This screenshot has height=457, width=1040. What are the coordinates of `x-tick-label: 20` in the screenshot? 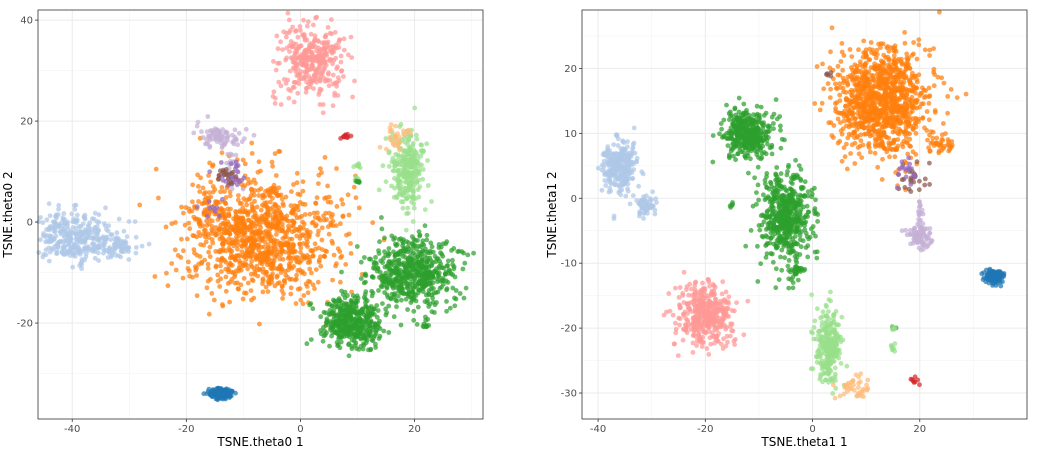 It's located at (414, 429).